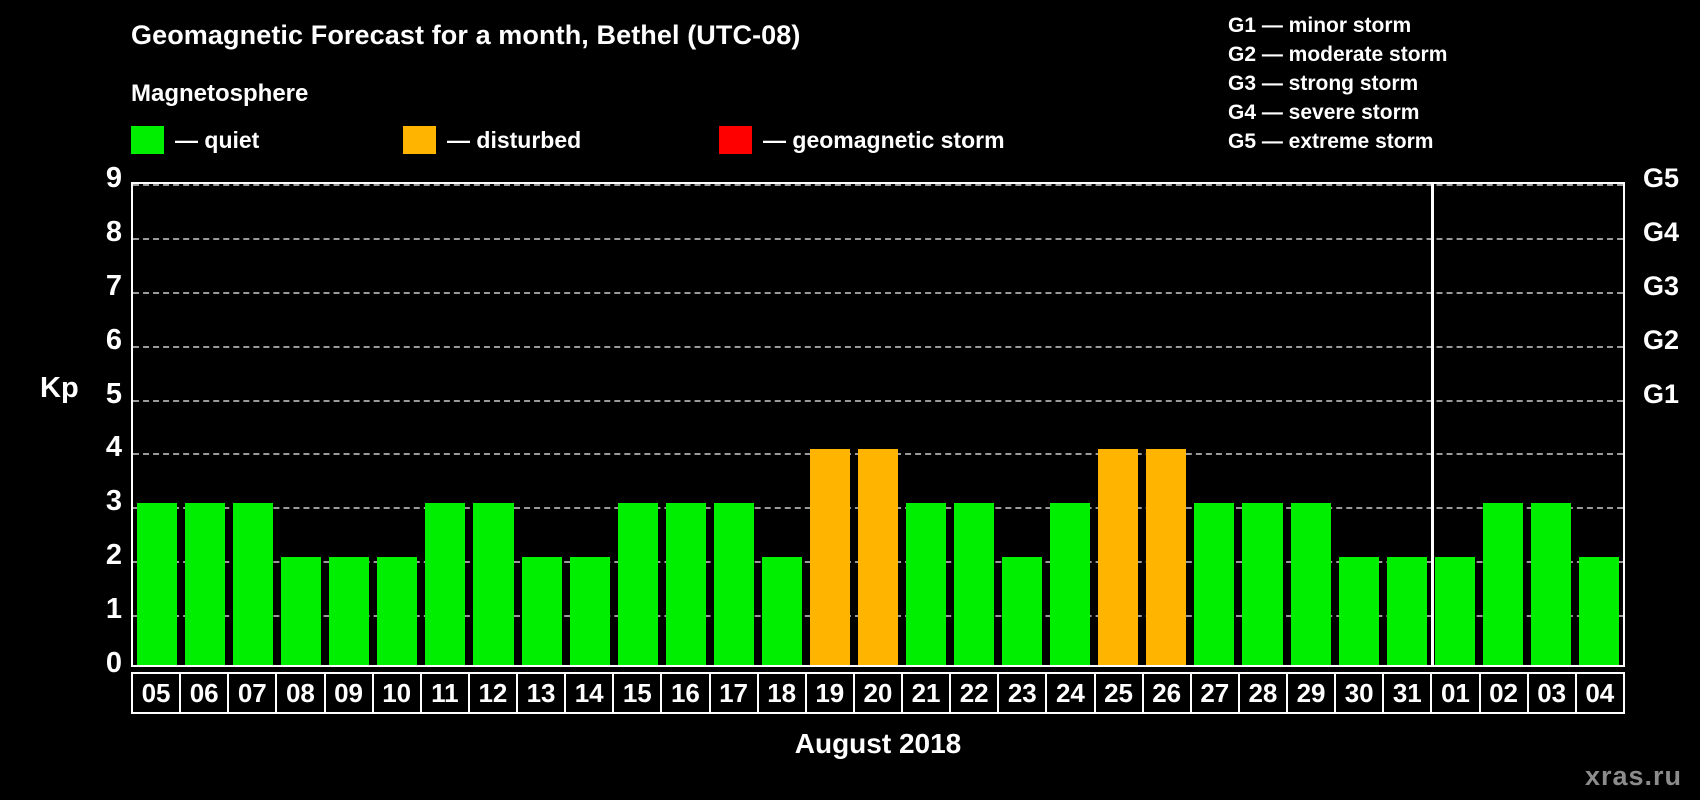  Describe the element at coordinates (1661, 339) in the screenshot. I see `g-tick-label-G2: G2` at that location.